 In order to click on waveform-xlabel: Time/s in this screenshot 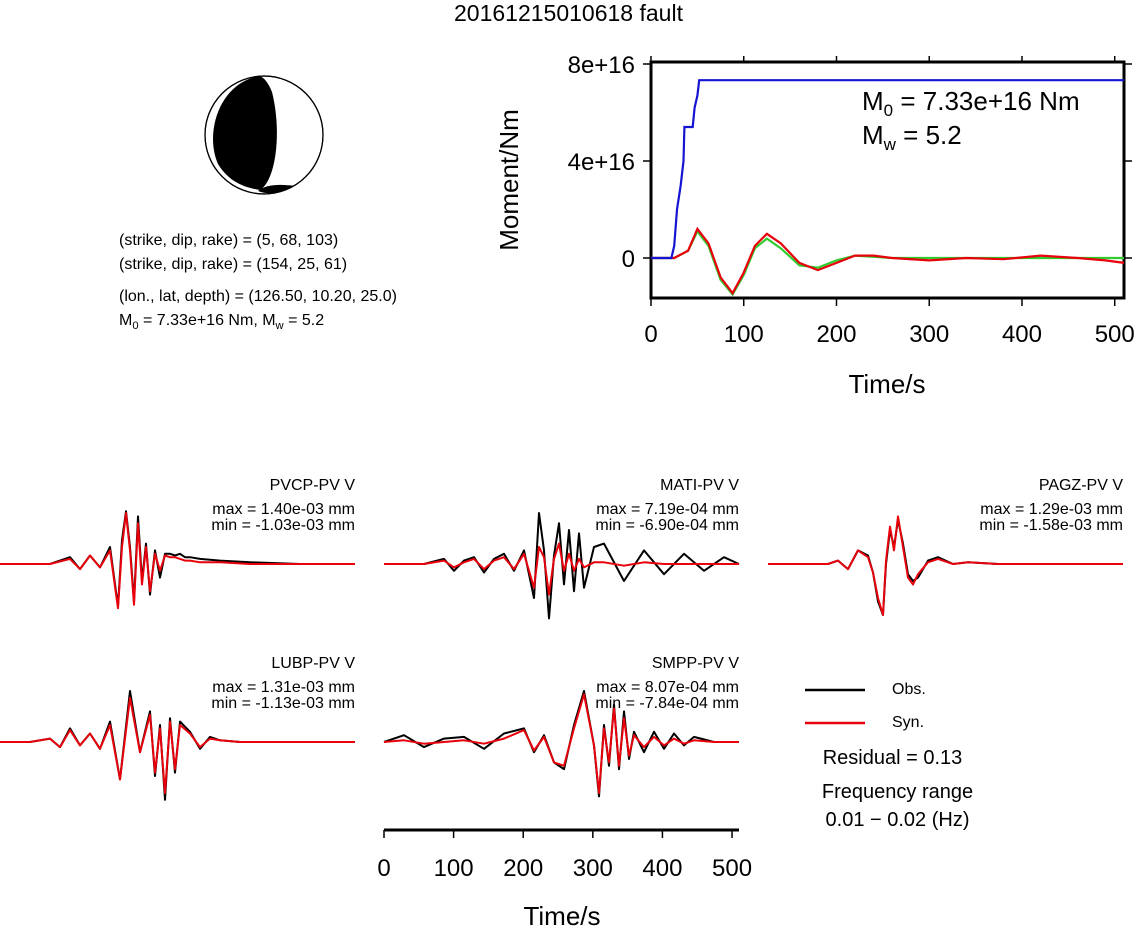, I will do `click(561, 914)`.